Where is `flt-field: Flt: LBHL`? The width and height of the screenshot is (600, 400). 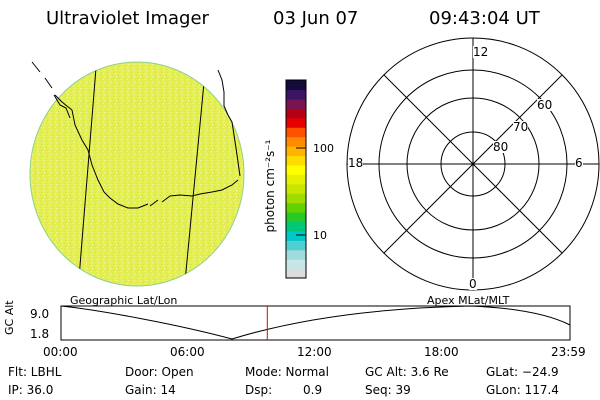
flt-field: Flt: LBHL is located at coordinates (35, 372).